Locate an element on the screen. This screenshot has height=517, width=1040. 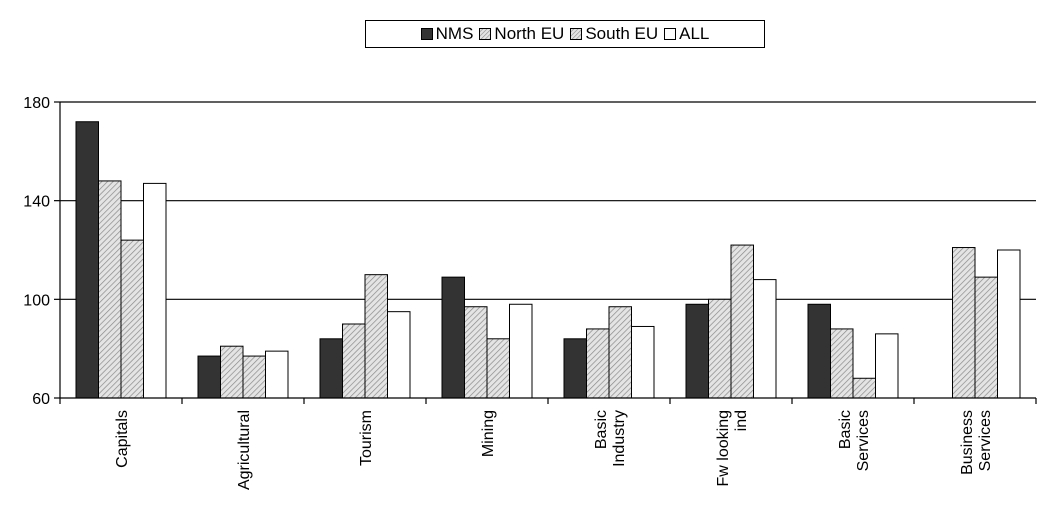
x-category-label-6-1: Services is located at coordinates (863, 440).